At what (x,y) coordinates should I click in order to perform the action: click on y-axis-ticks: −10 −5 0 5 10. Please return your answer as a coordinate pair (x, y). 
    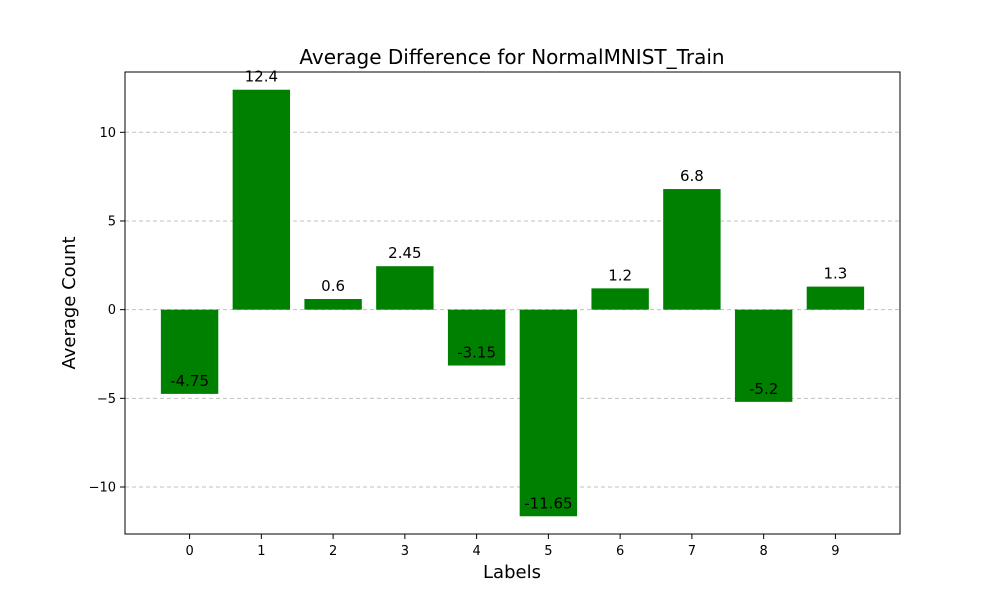
    Looking at the image, I should click on (107, 311).